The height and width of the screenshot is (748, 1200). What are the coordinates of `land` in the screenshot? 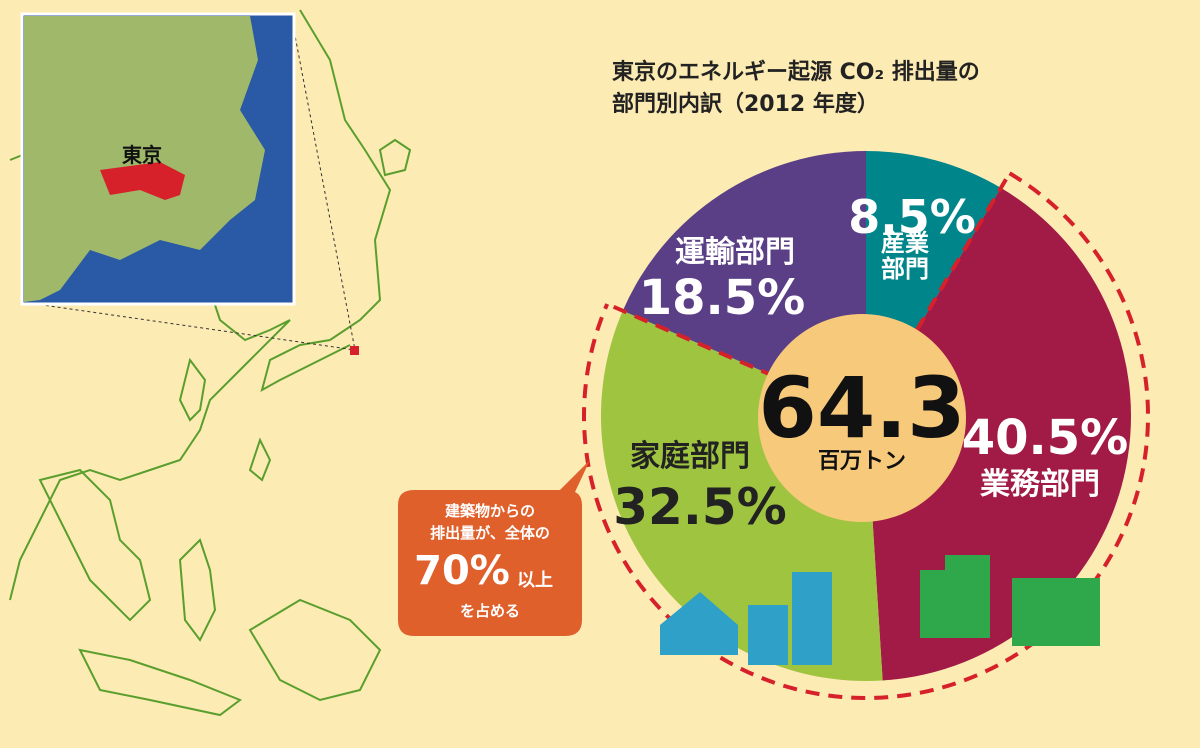 It's located at (144, 159).